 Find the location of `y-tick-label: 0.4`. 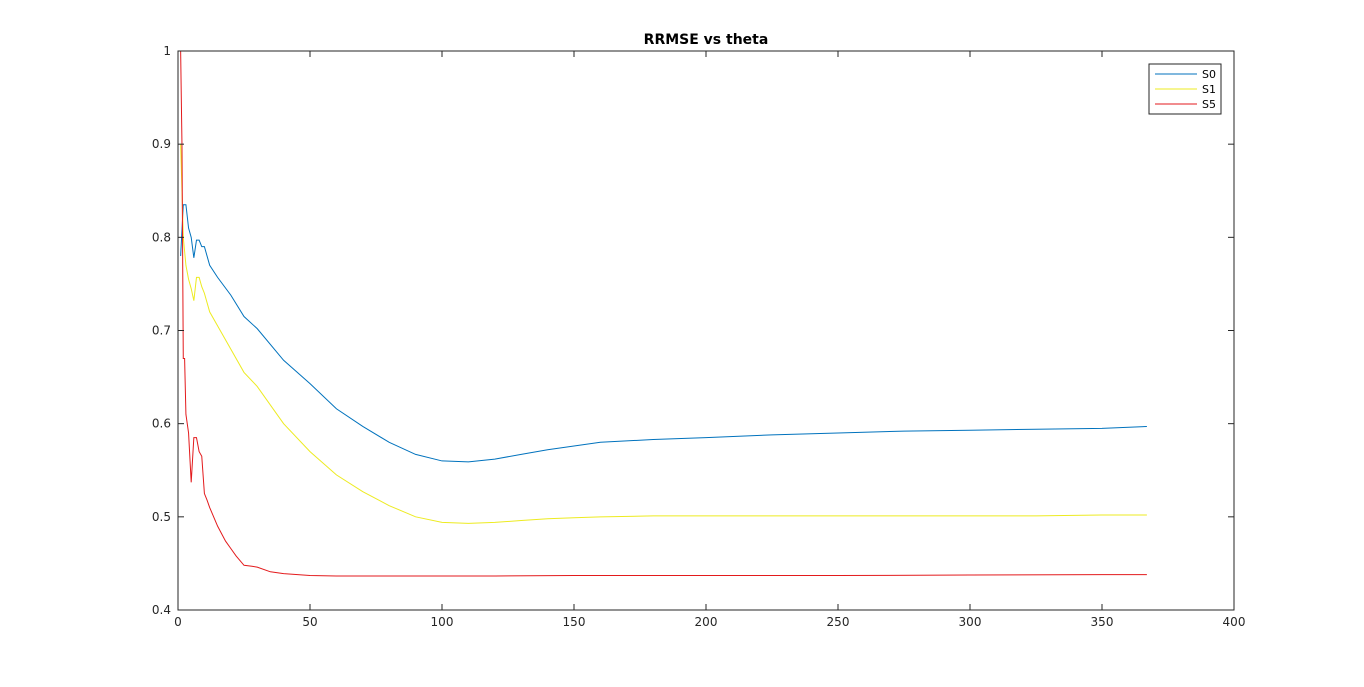

y-tick-label: 0.4 is located at coordinates (161, 610).